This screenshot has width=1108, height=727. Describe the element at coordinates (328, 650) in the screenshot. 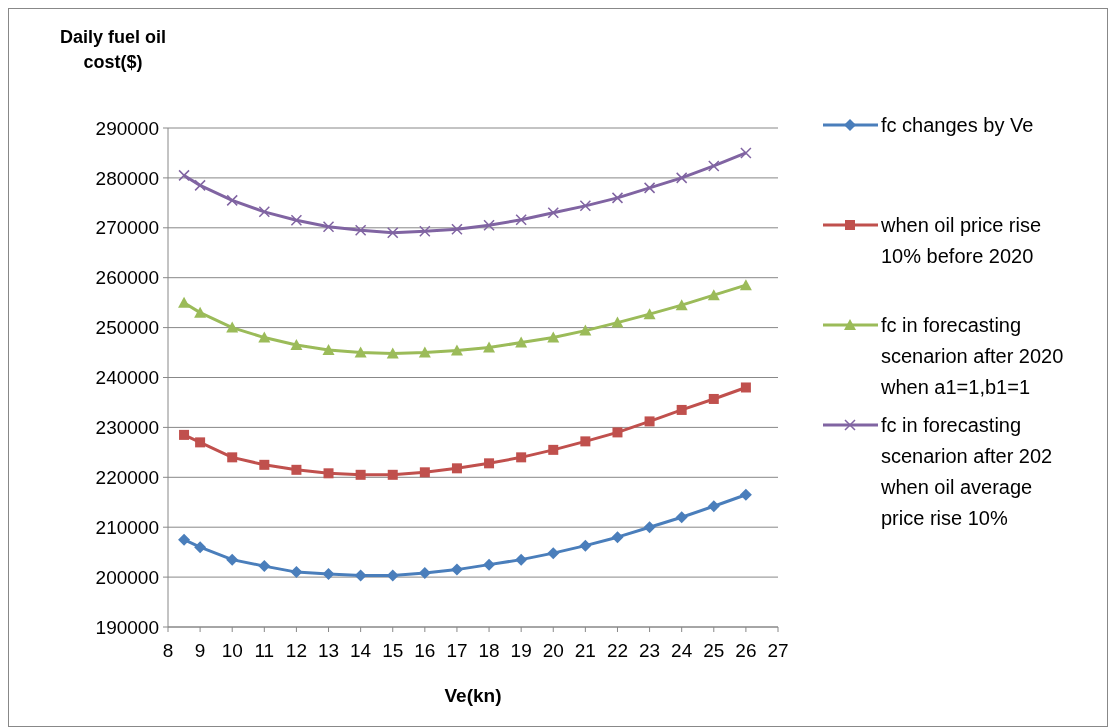

I see `x-tick-label: 13` at that location.